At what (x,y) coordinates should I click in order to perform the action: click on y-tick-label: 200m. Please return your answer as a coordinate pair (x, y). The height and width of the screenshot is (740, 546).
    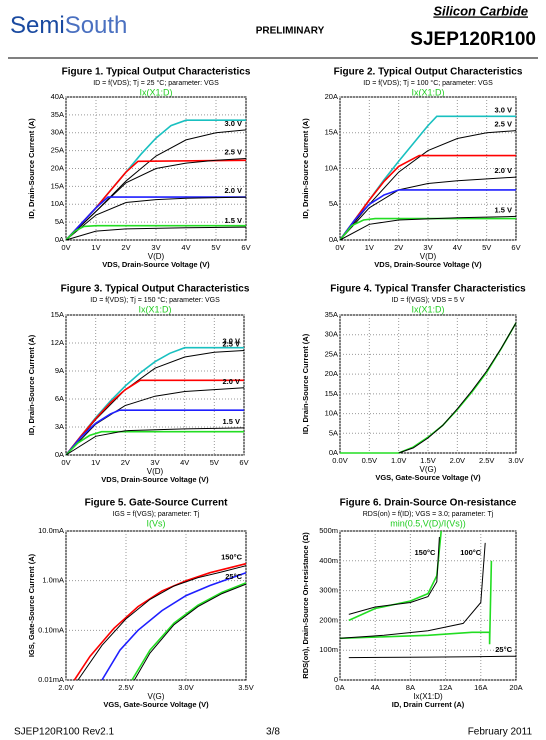
    Looking at the image, I should click on (328, 619).